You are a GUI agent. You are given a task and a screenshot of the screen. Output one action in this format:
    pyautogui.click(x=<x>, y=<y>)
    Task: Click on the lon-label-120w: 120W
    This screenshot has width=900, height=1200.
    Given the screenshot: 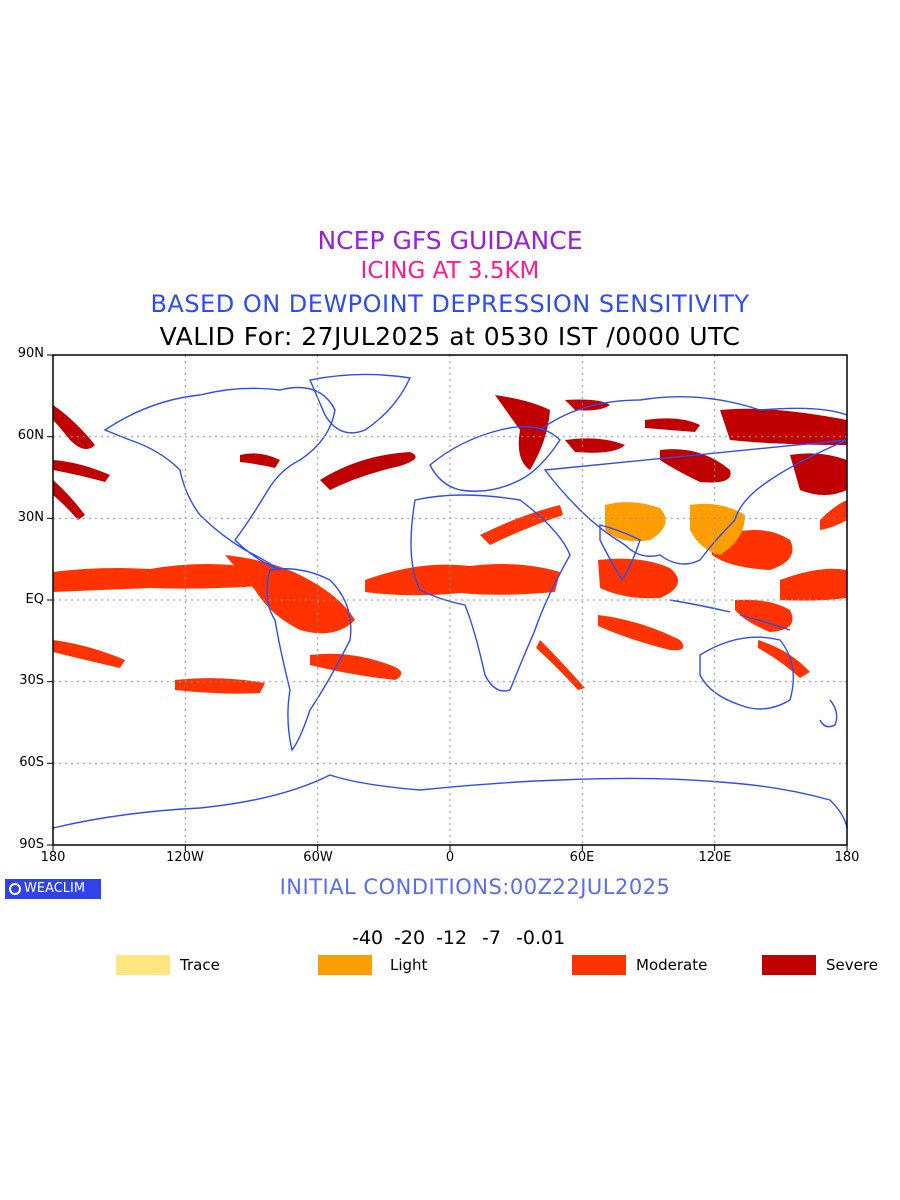 What is the action you would take?
    pyautogui.click(x=185, y=857)
    